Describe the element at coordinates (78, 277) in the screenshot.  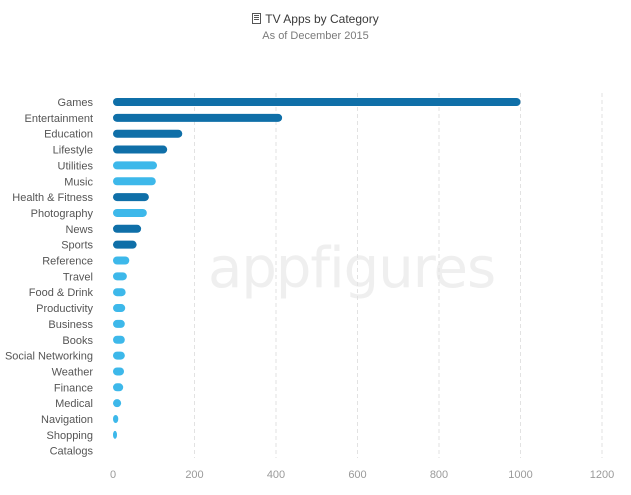
I see `category-label: Travel` at that location.